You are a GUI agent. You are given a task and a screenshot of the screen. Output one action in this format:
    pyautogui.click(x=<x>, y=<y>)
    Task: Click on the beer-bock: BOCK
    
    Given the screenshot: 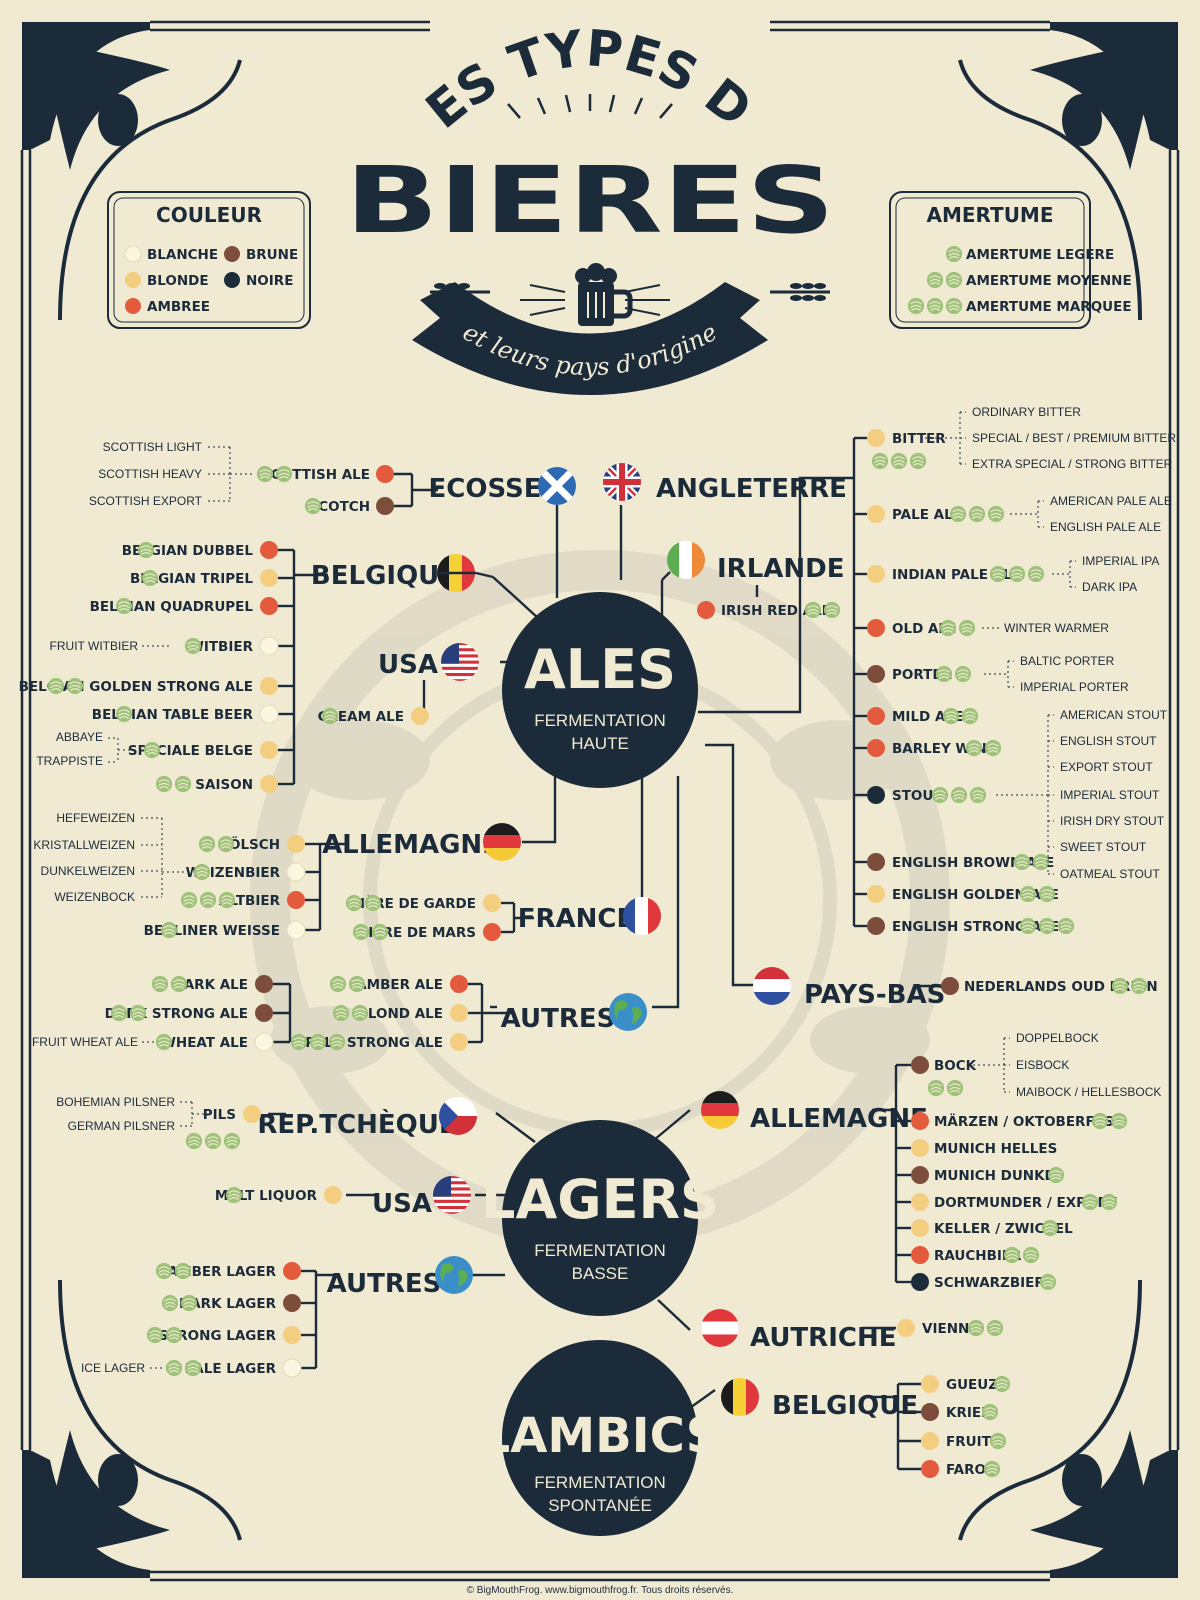 What is the action you would take?
    pyautogui.click(x=955, y=1066)
    